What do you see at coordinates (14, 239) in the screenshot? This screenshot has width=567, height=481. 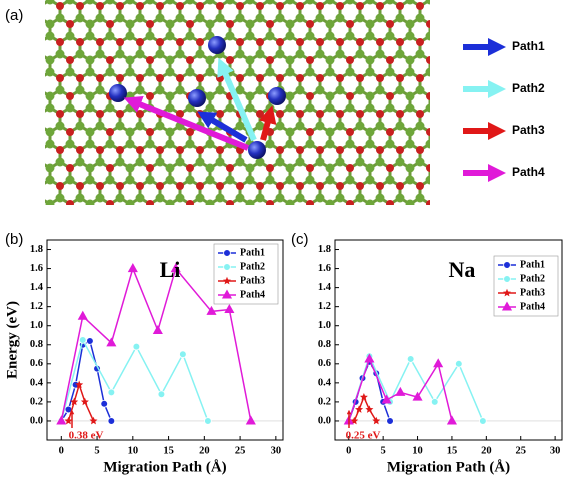 I see `panel-label: (b)` at bounding box center [14, 239].